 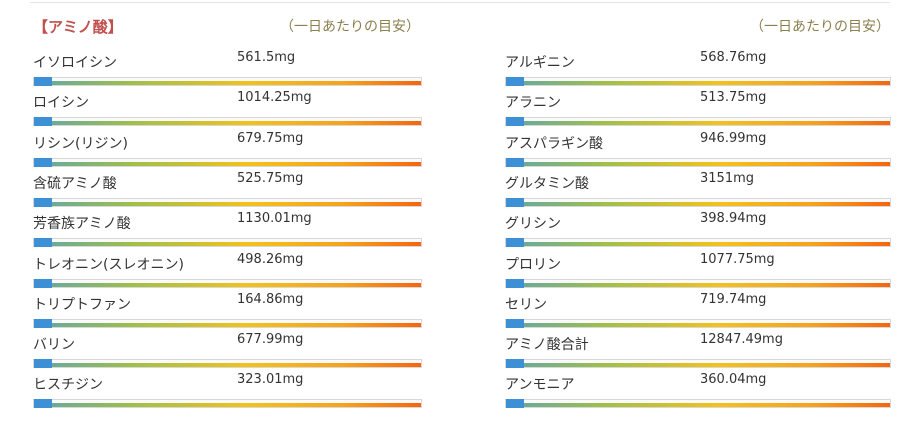 I want to click on nutrient-name: アミノ酸合計, so click(x=547, y=345).